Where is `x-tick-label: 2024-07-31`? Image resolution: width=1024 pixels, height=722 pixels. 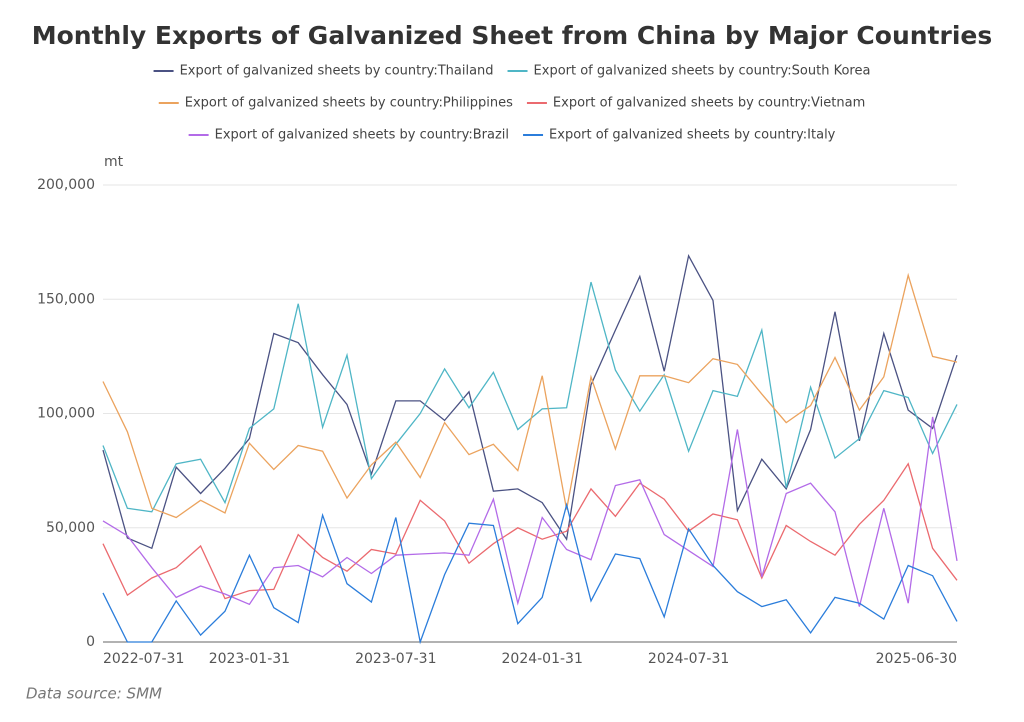 x-tick-label: 2024-07-31 is located at coordinates (688, 659).